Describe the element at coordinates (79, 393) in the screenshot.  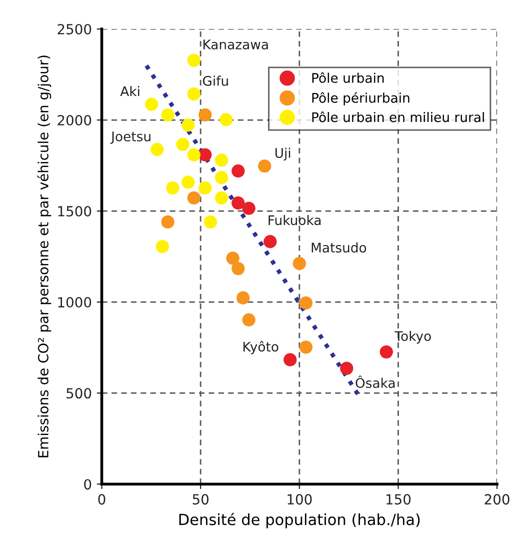
I see `y-tick-label: 500` at that location.